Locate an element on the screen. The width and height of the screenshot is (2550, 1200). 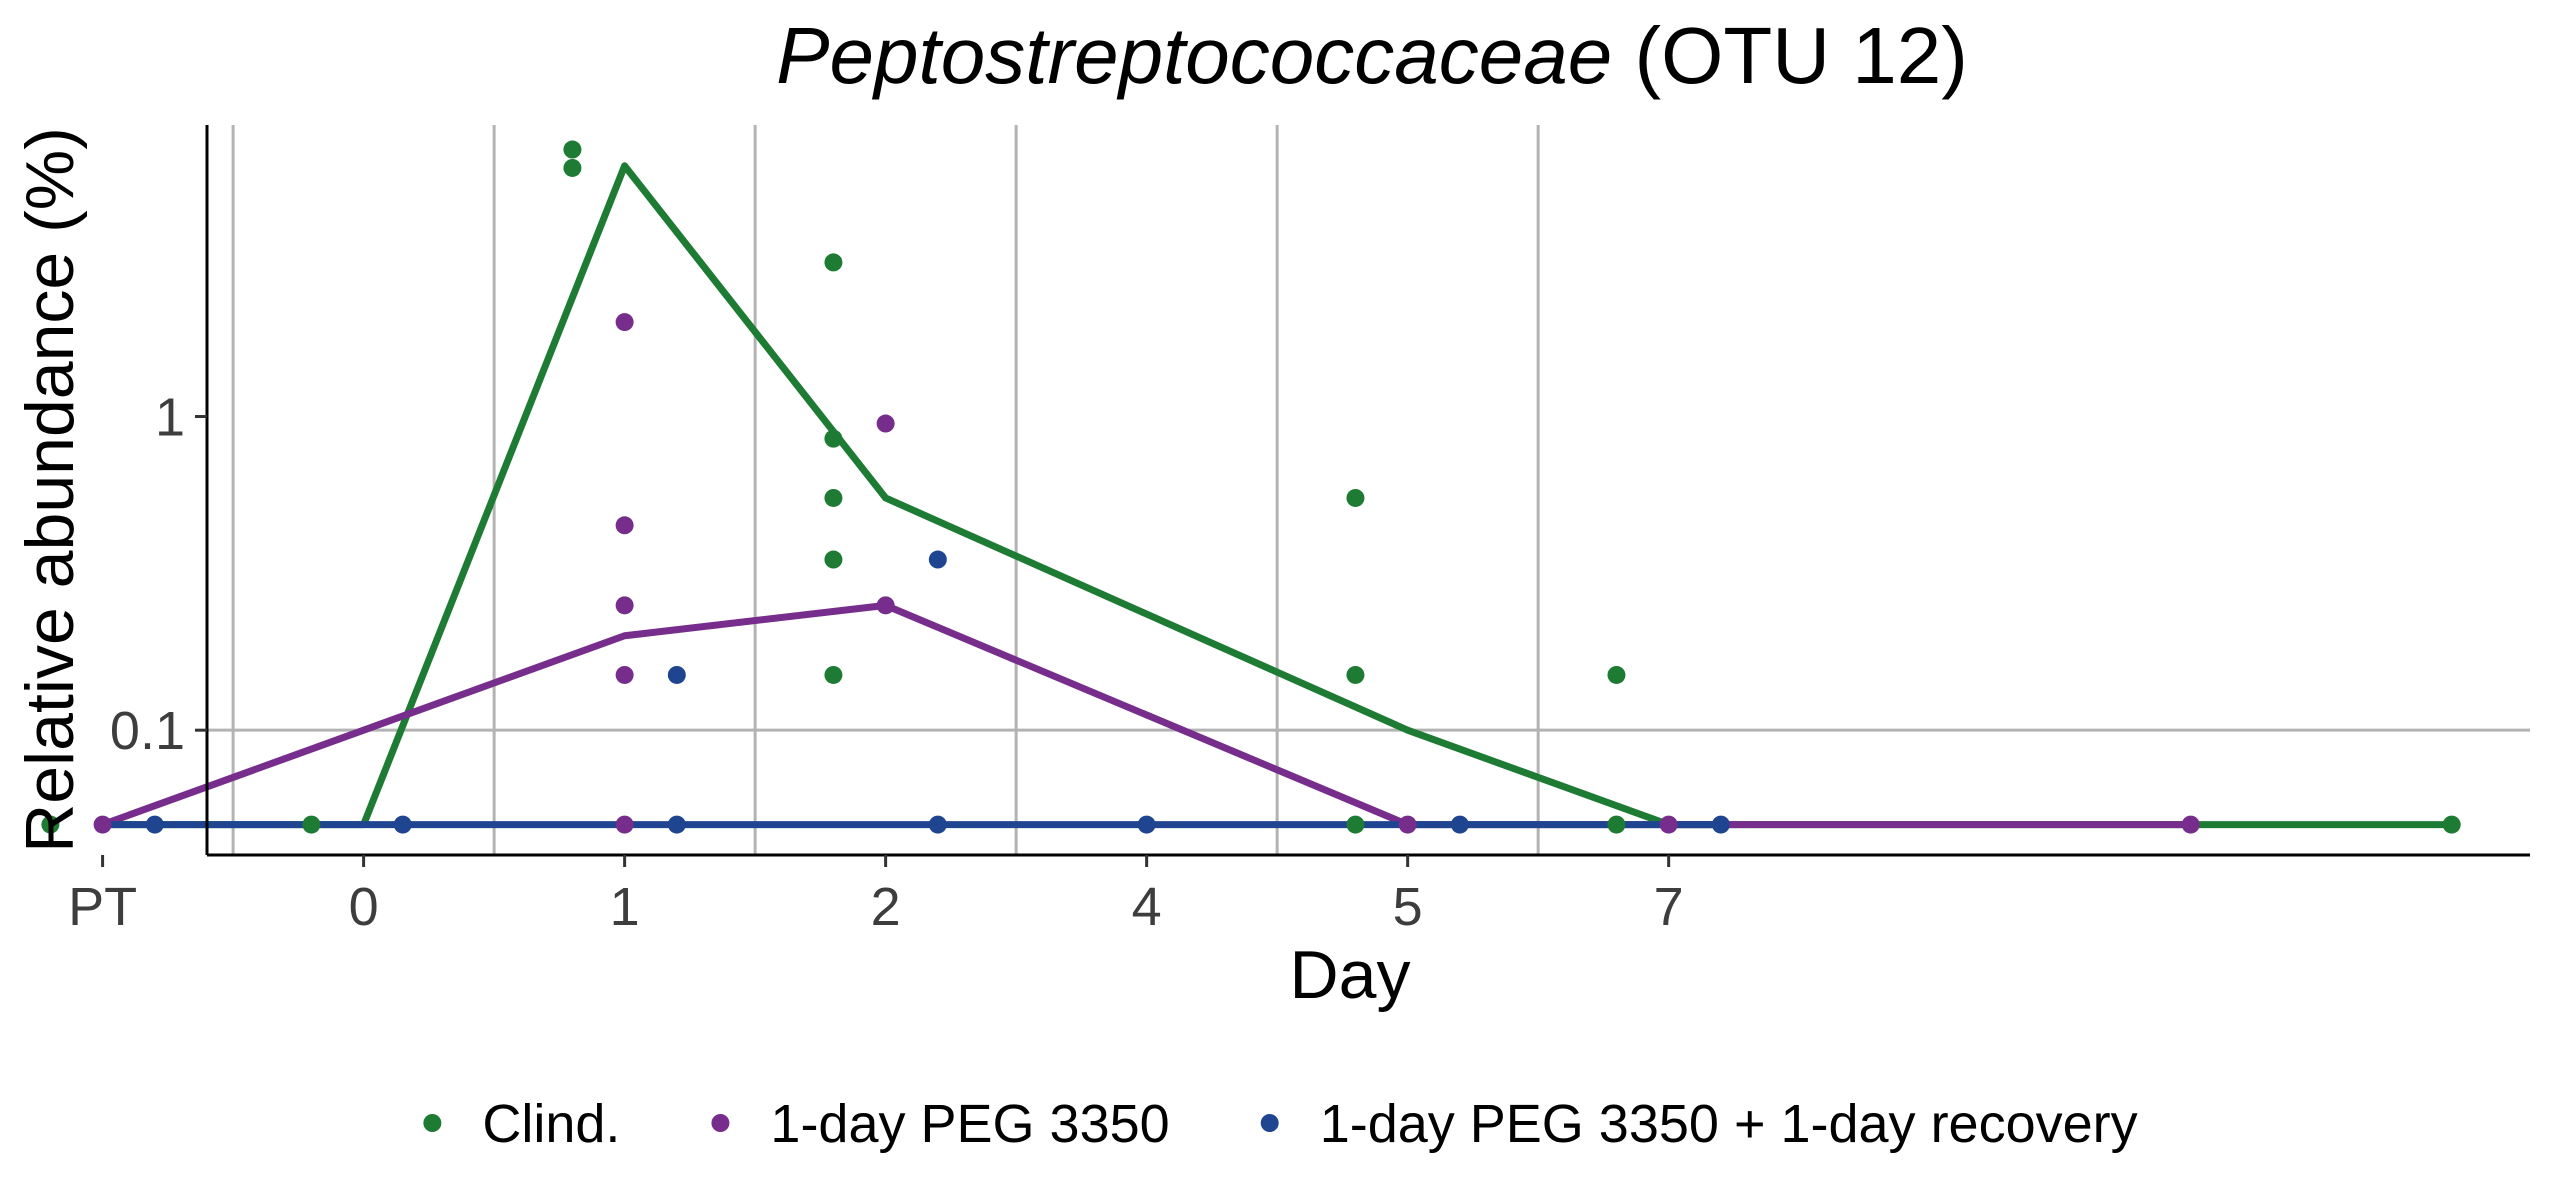
legend-item: Clind. is located at coordinates (521, 1124).